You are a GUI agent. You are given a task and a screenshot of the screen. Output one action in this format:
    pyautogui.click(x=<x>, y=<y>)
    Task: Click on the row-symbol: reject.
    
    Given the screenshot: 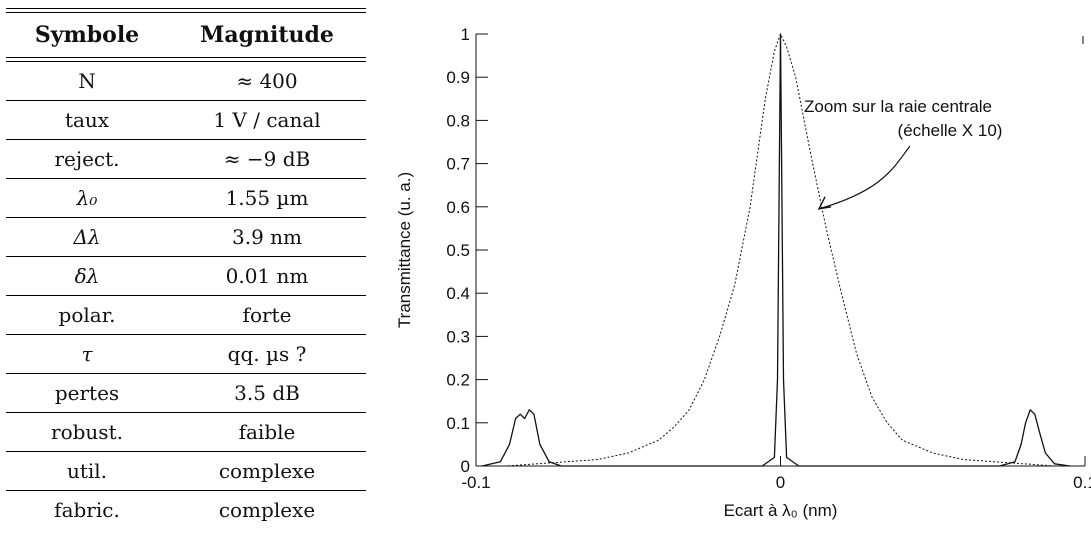 What is the action you would take?
    pyautogui.click(x=87, y=159)
    